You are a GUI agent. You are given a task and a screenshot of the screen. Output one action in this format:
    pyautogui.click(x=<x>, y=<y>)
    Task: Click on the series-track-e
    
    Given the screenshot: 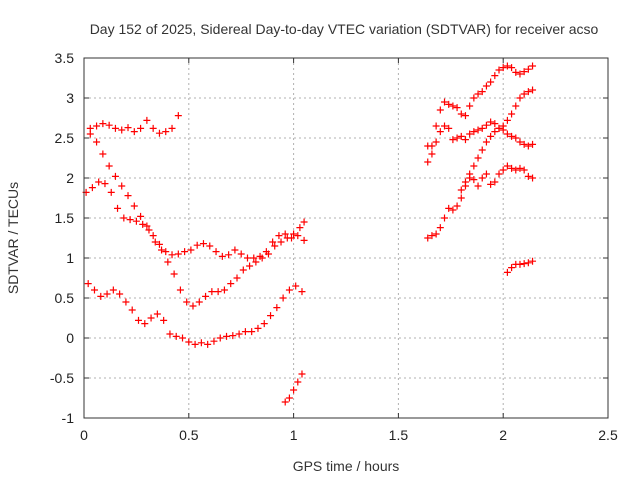 What is the action you would take?
    pyautogui.click(x=293, y=388)
    